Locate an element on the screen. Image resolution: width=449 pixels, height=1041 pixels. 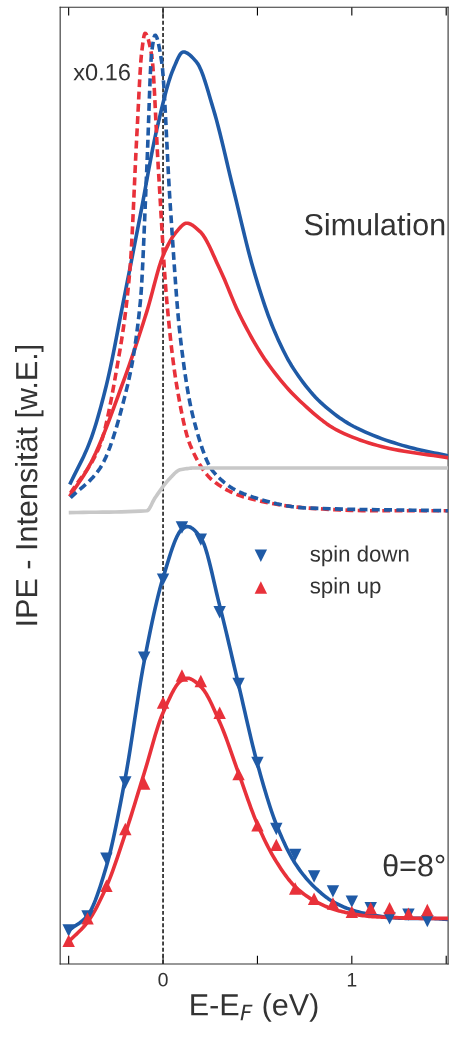
y-axis-title: IPE - Intensität [w.E.] is located at coordinates (29, 485).